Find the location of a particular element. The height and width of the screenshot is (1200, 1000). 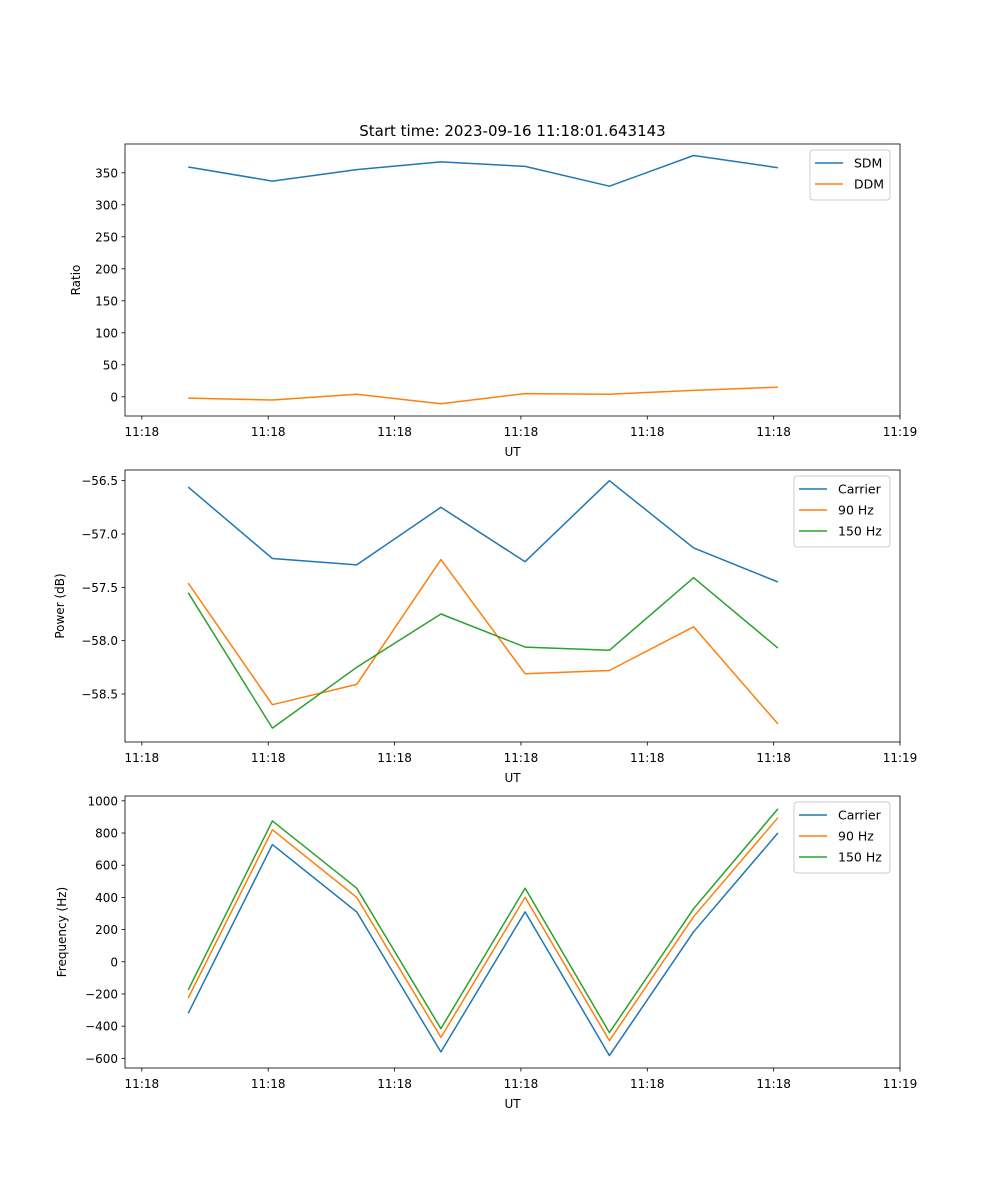

y-tick-label: 100 is located at coordinates (106, 333).